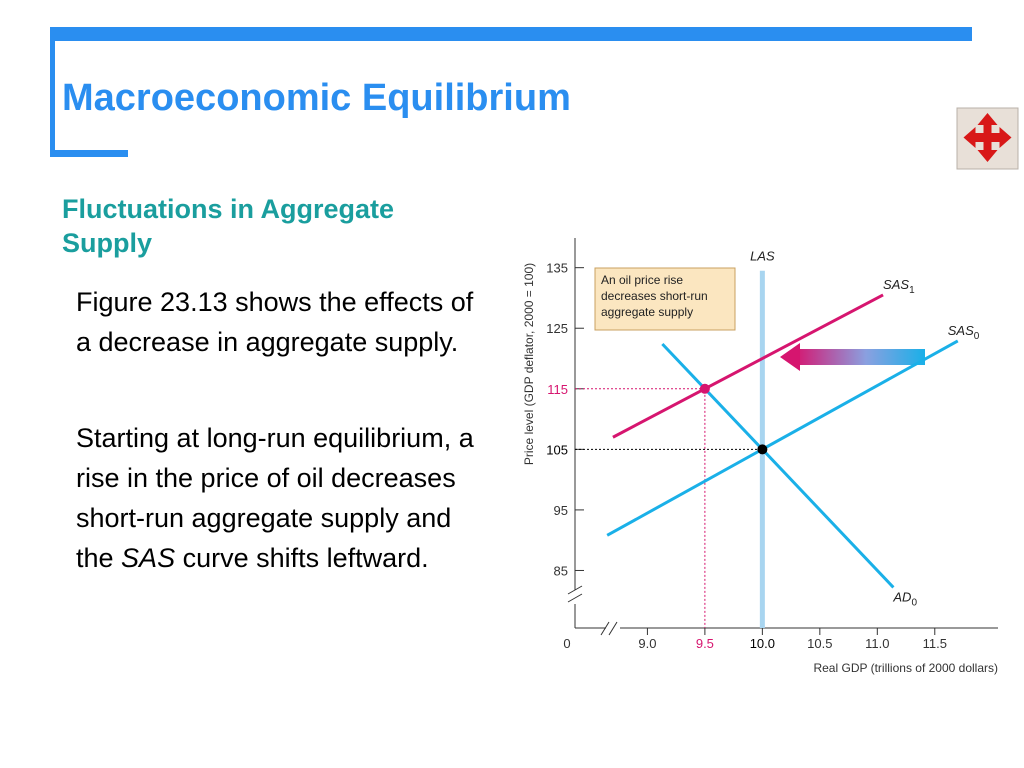 This screenshot has width=1024, height=768. I want to click on series-subscript: 1, so click(912, 290).